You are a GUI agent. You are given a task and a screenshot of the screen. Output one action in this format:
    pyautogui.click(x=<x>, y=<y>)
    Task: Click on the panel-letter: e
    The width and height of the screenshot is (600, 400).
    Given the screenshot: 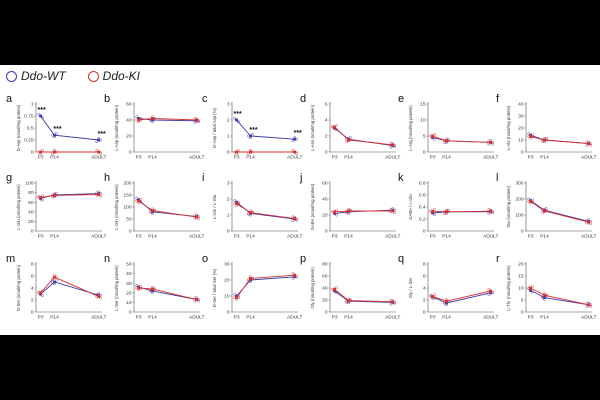 What is the action you would take?
    pyautogui.click(x=401, y=99)
    